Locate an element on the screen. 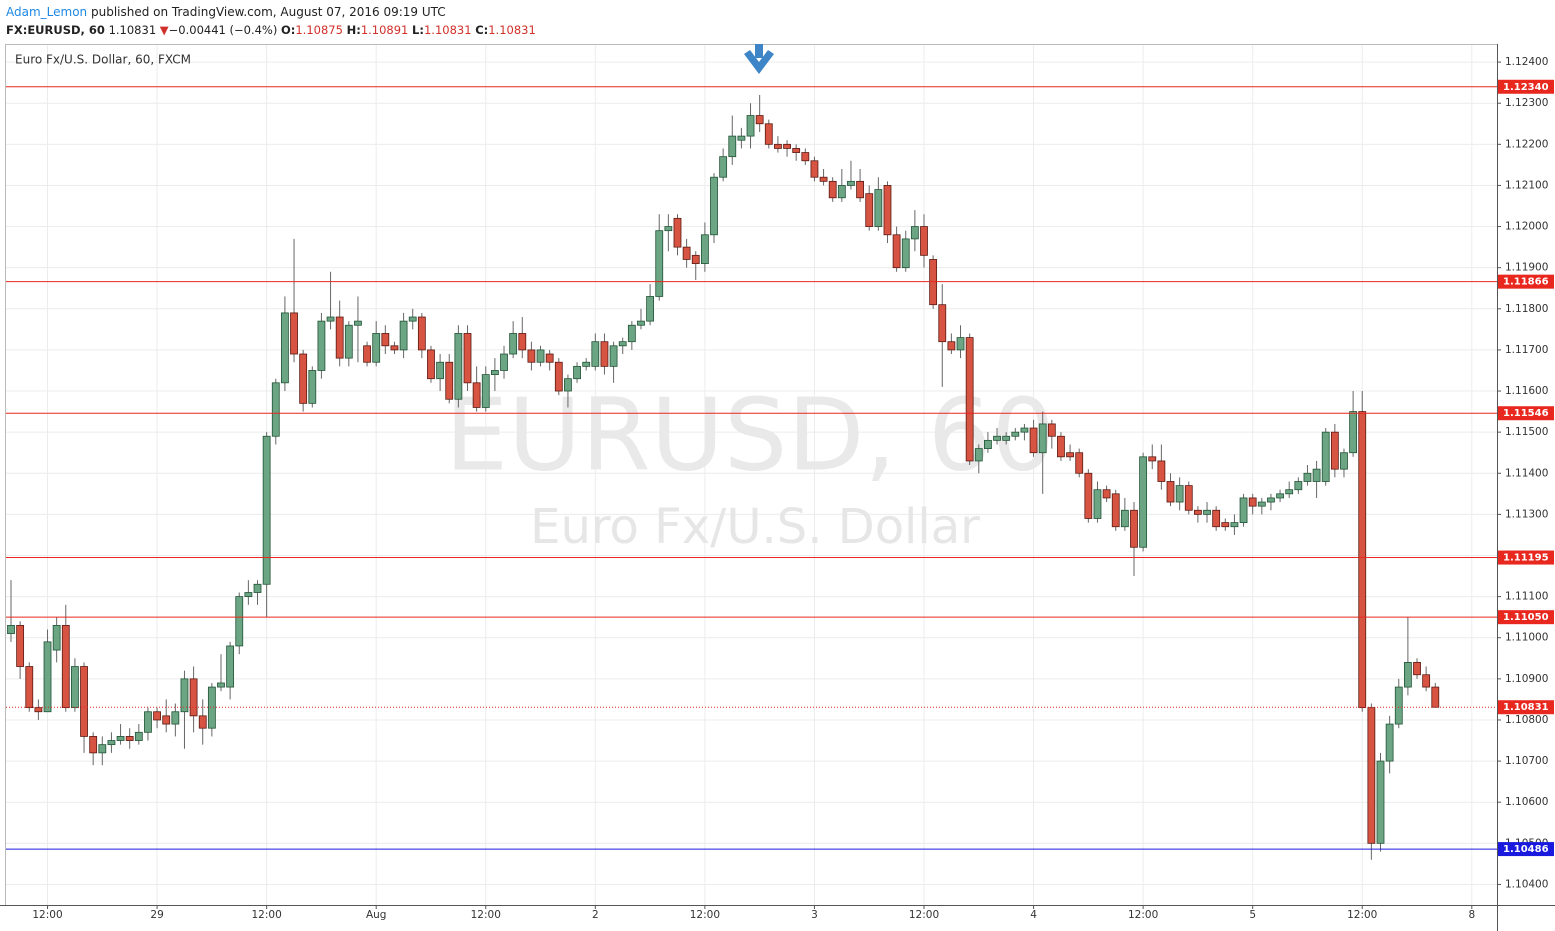 The height and width of the screenshot is (931, 1555). y-tick-label: 1.12400 is located at coordinates (1526, 62).